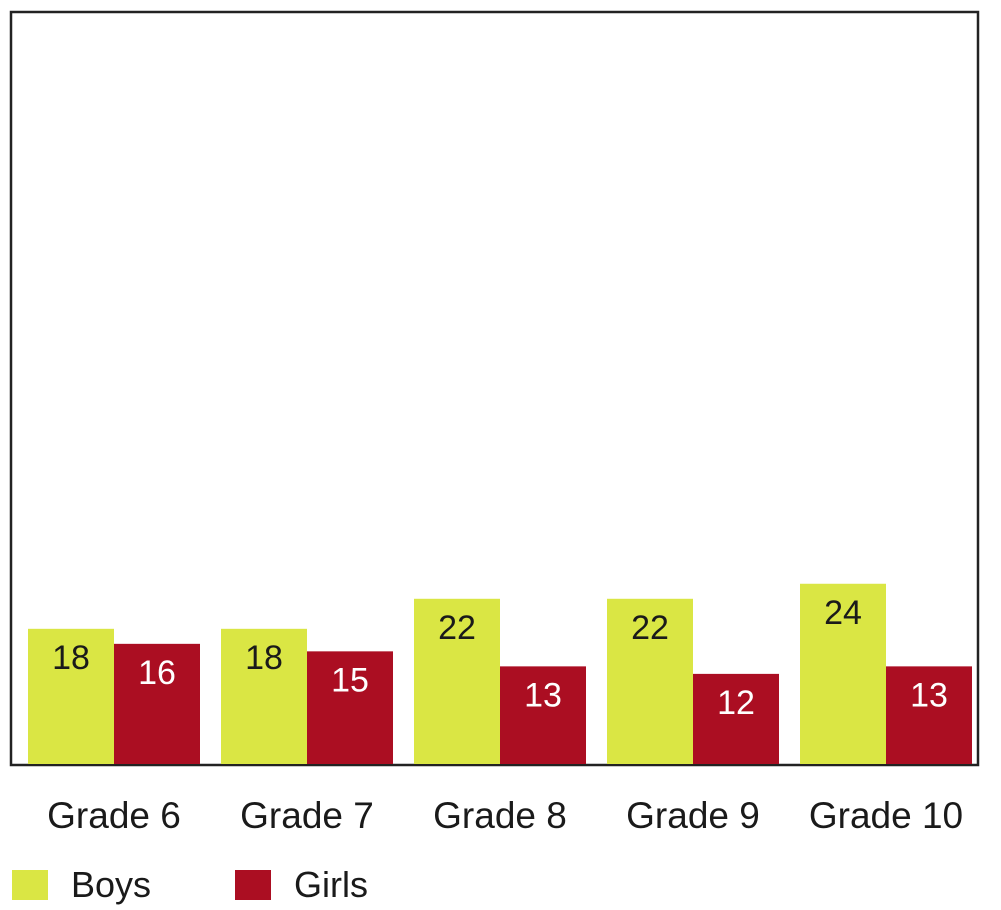 This screenshot has height=910, width=1001. I want to click on legend-item-girls: Girls, so click(301, 885).